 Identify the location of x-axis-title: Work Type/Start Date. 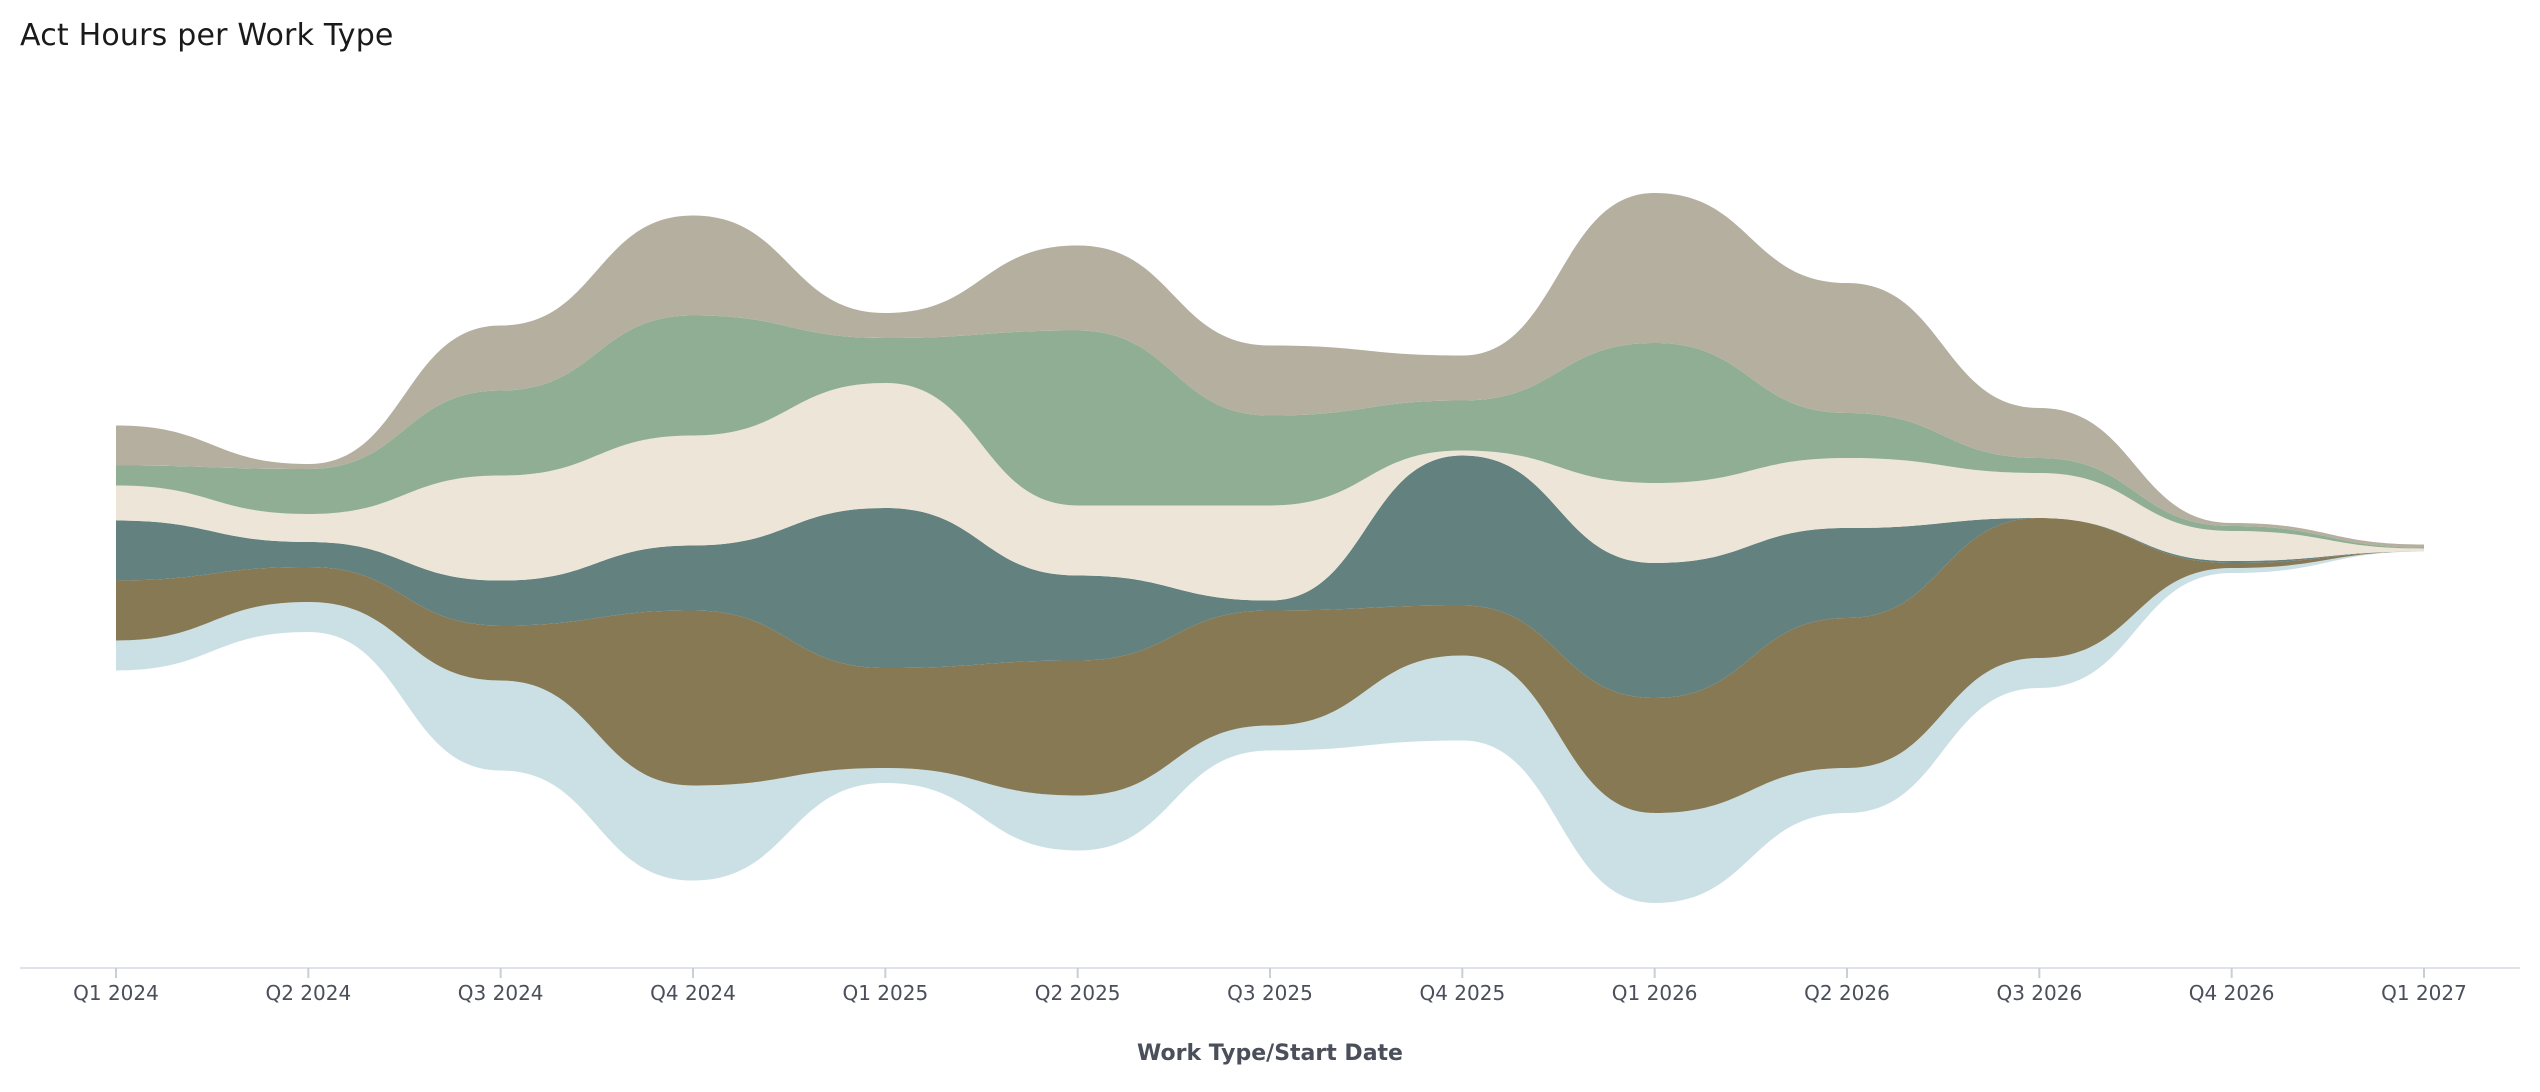
(1270, 1053).